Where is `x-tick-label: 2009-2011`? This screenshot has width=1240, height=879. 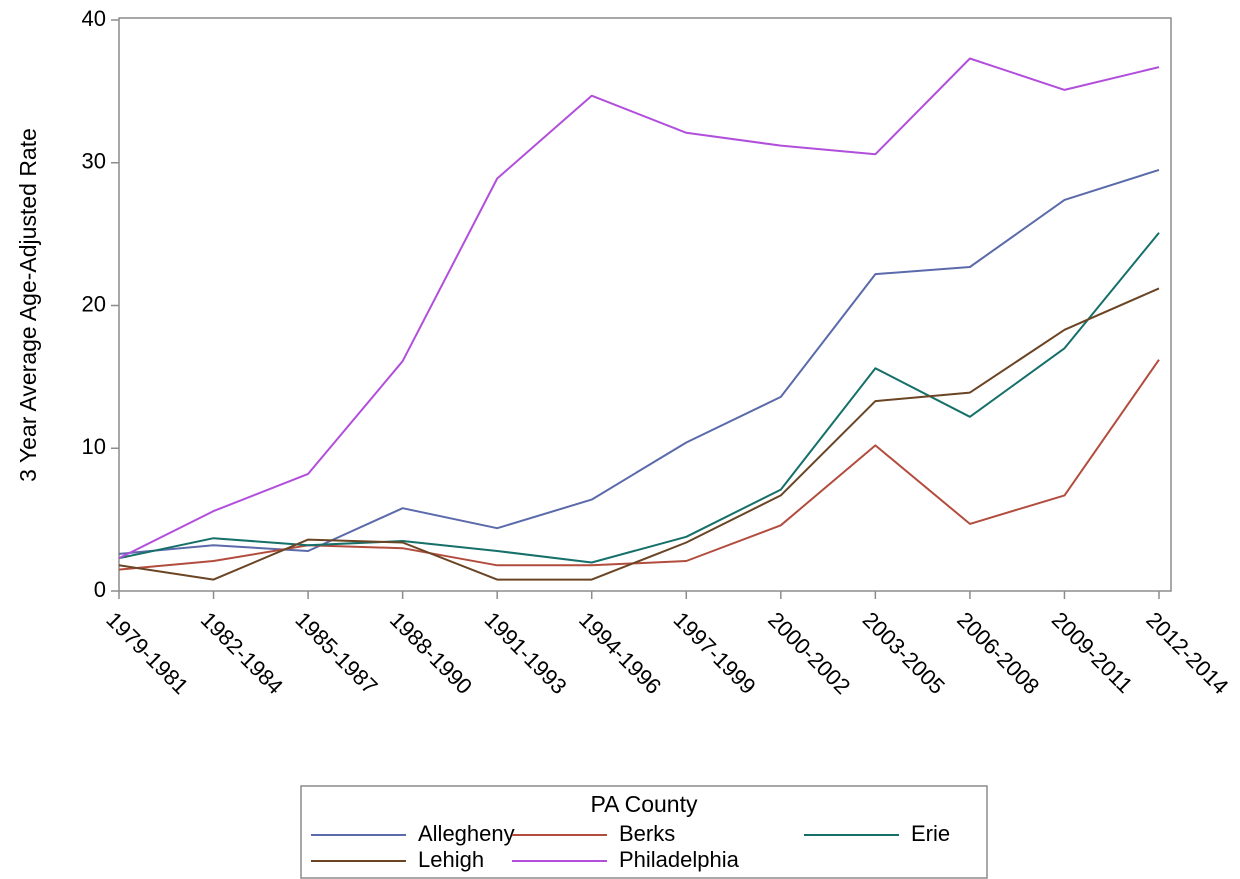 x-tick-label: 2009-2011 is located at coordinates (1092, 652).